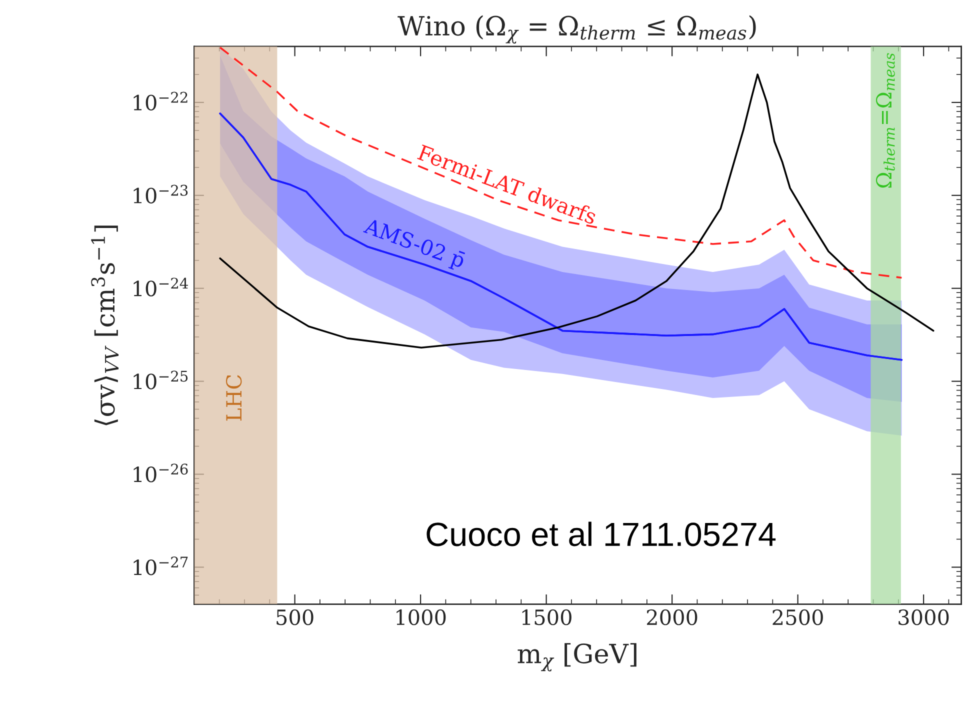  I want to click on x-tick-label: 500, so click(295, 617).